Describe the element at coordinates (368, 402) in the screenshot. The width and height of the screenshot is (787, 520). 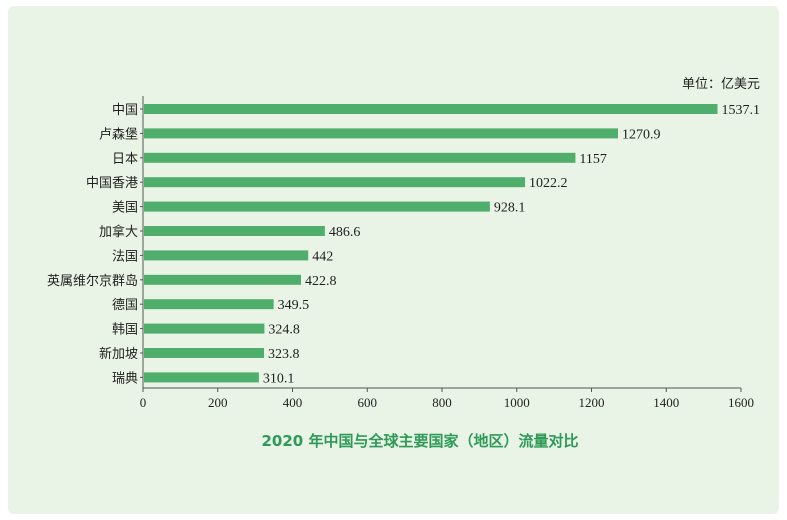
I see `x-tick-label: 600` at that location.